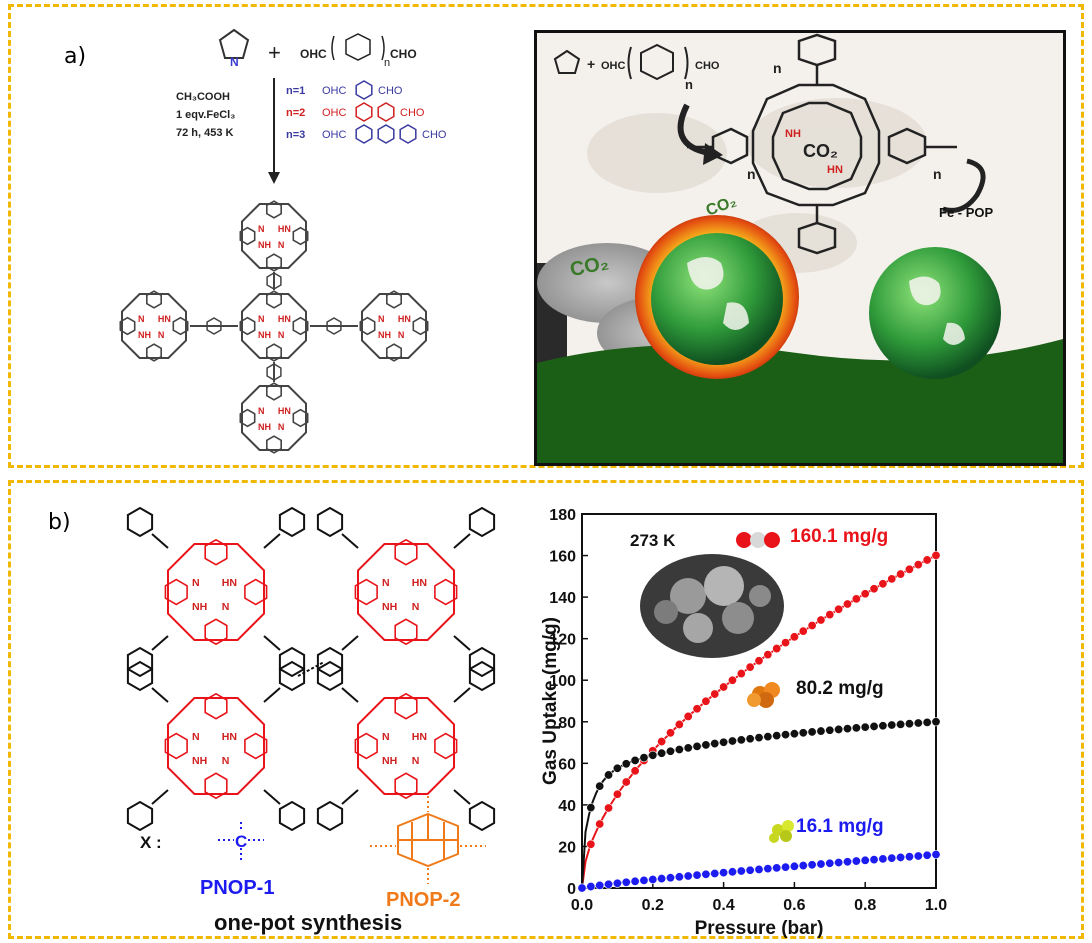 This screenshot has width=1092, height=943. What do you see at coordinates (203, 97) in the screenshot?
I see `condition-acid: CH₃COOH` at bounding box center [203, 97].